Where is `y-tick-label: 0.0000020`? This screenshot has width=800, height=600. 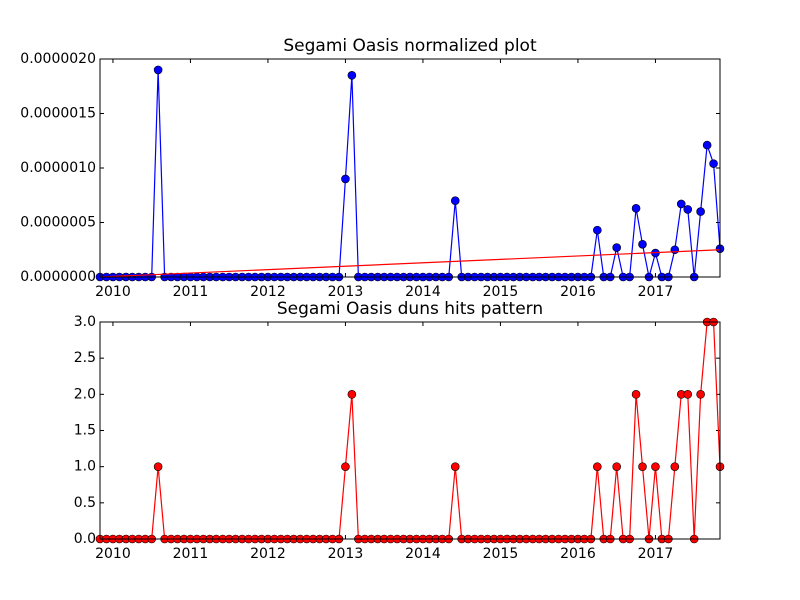 y-tick-label: 0.0000020 is located at coordinates (58, 59).